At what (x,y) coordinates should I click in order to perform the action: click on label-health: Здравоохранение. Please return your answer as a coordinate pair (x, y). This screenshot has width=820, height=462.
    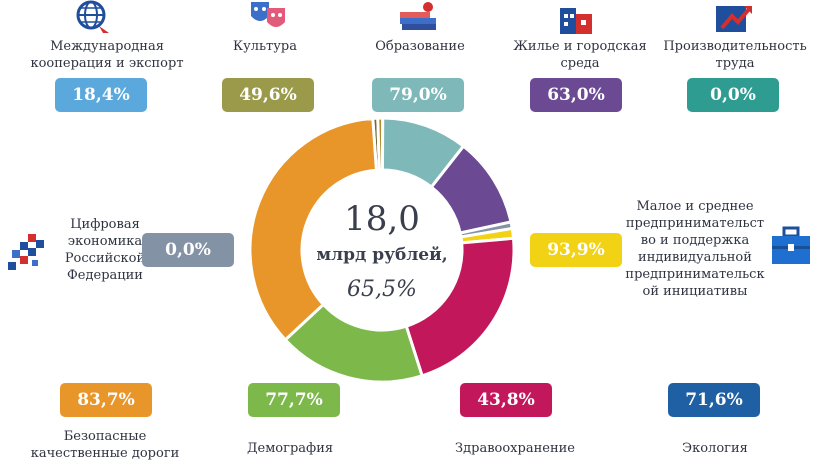
    Looking at the image, I should click on (515, 448).